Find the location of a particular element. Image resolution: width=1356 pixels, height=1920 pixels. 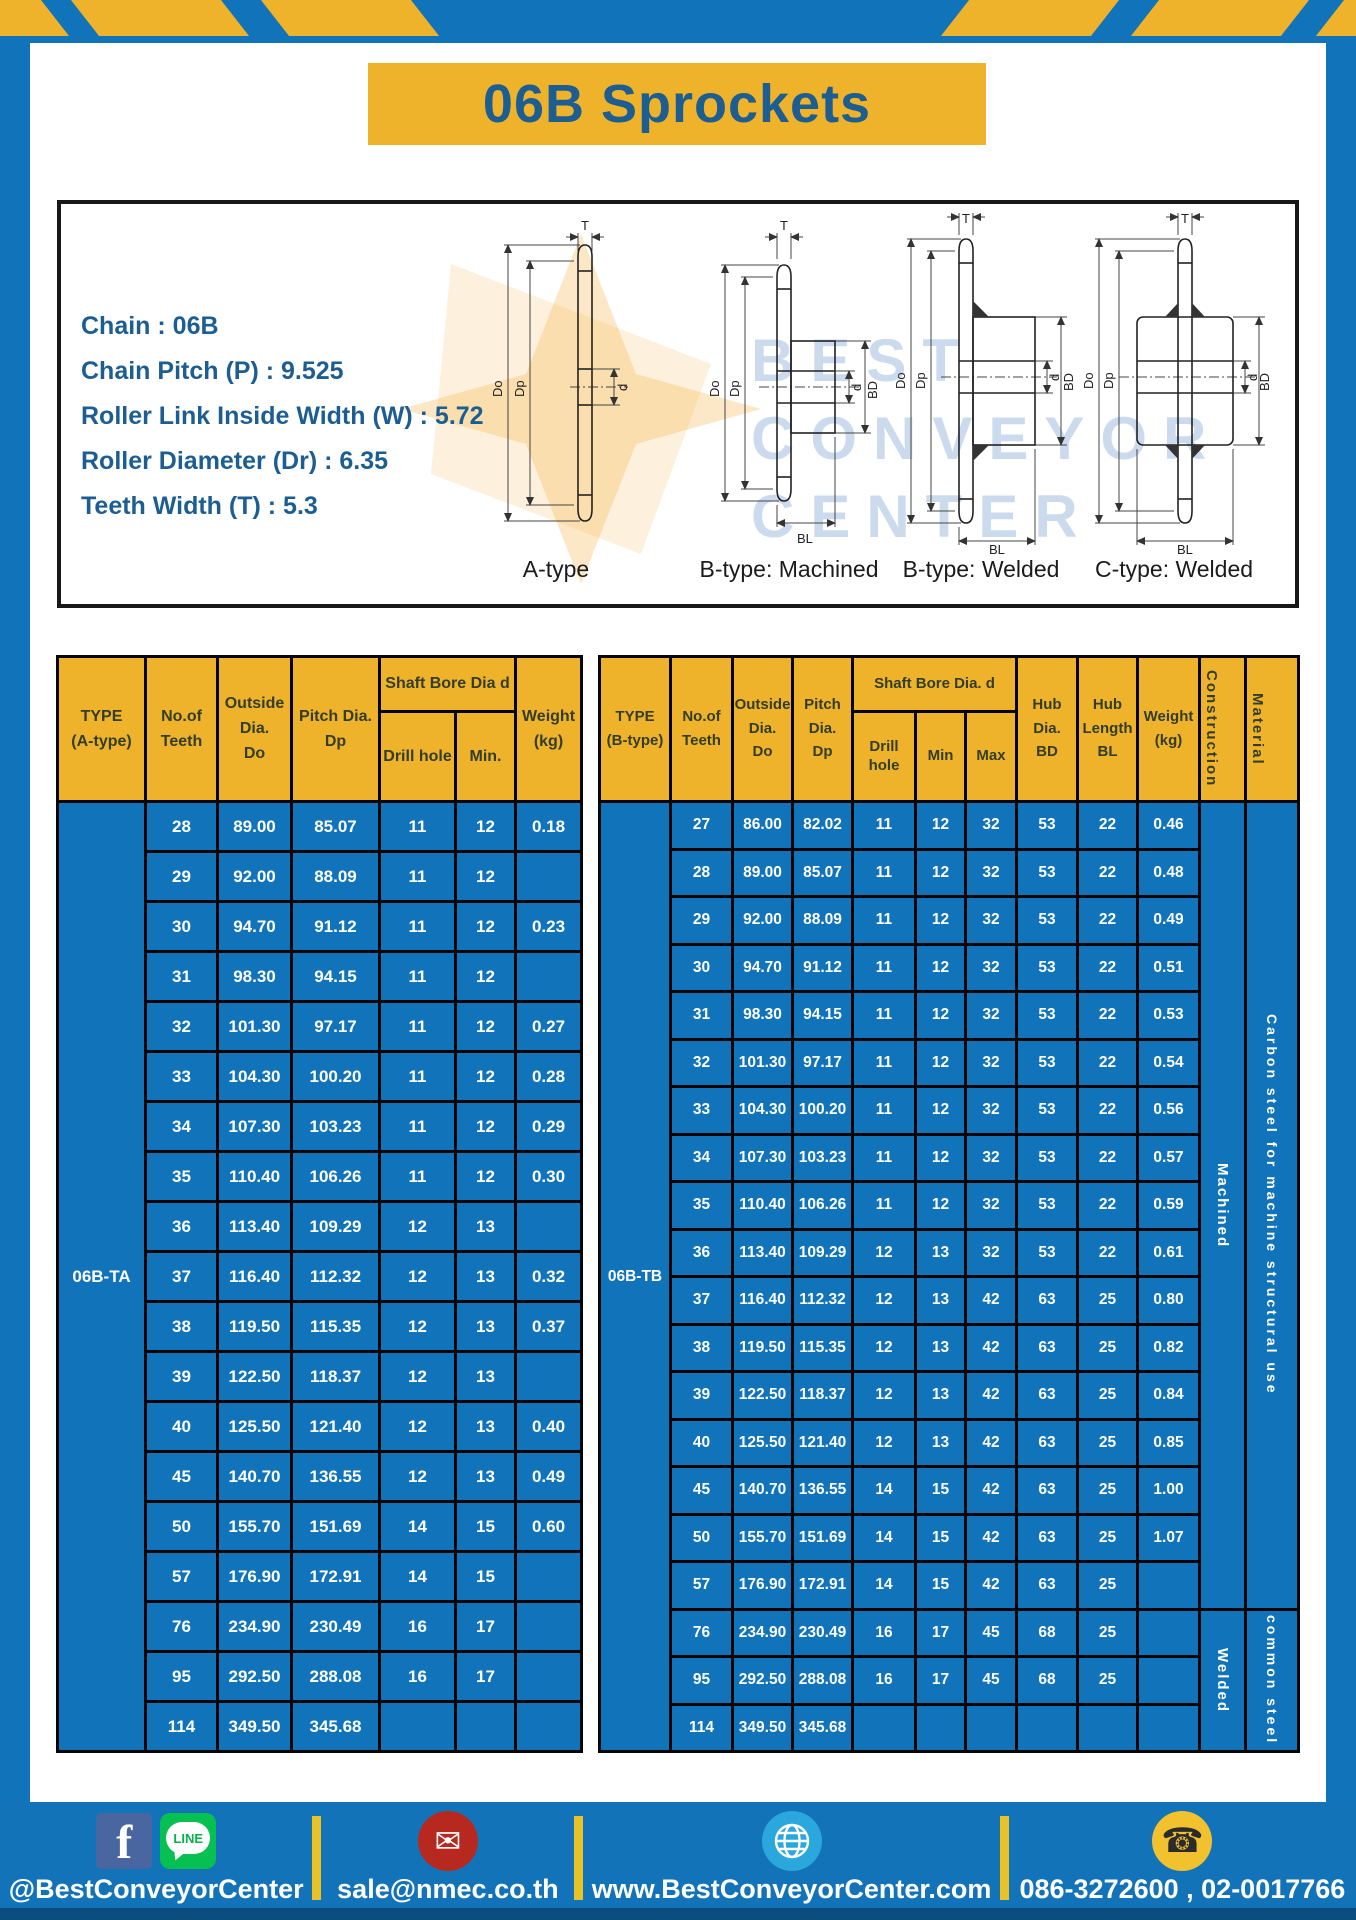

data-cell: 85.07 is located at coordinates (335, 826).